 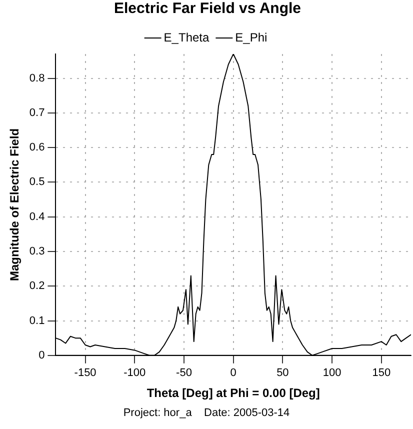 I want to click on y-tick-label: 0.1, so click(x=37, y=320).